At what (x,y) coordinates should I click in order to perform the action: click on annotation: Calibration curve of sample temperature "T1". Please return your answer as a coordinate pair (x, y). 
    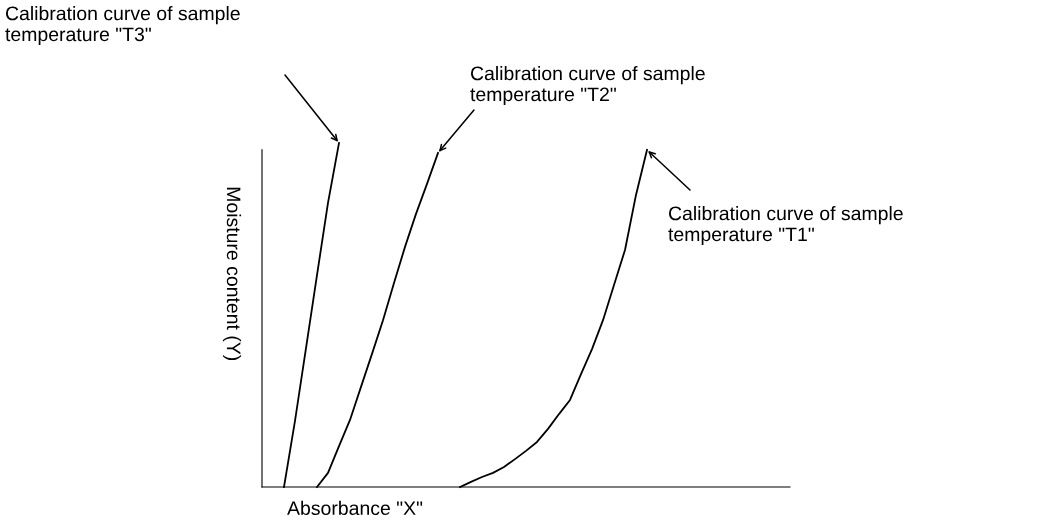
    Looking at the image, I should click on (785, 226).